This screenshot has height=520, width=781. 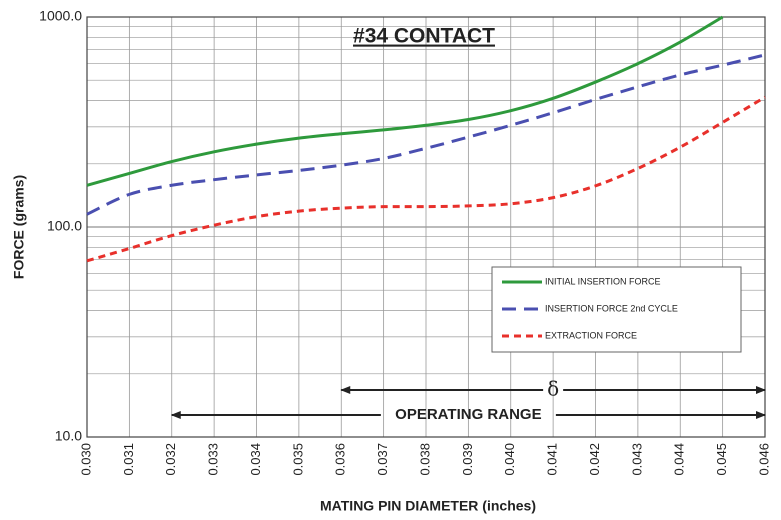 I want to click on x-axis-label: MATING PIN DIAMETER (inches), so click(x=428, y=506).